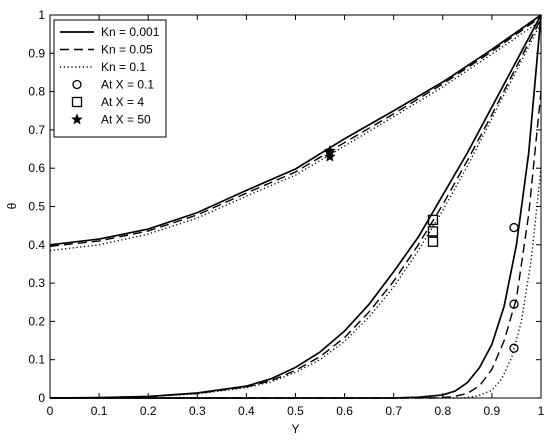 Image resolution: width=550 pixels, height=442 pixels. I want to click on y-tick-label: 0.3, so click(36, 283).